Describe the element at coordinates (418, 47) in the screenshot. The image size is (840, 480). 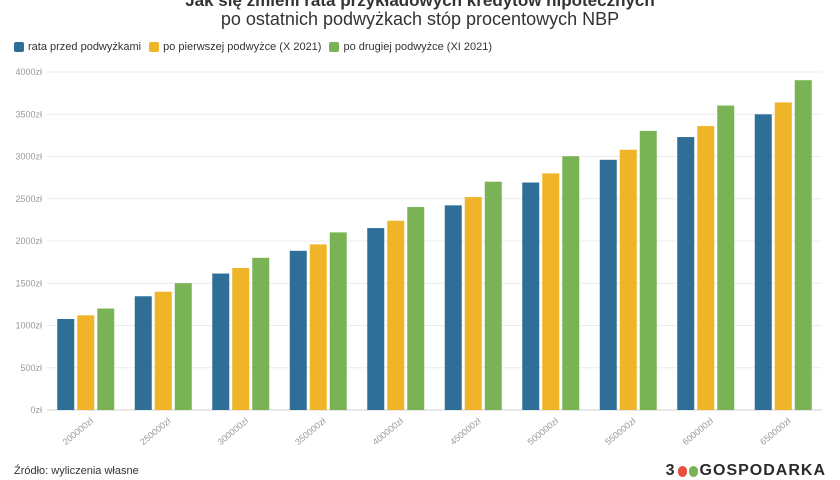
I see `legend-label: po drugiej podwyżce (XI 2021)` at that location.